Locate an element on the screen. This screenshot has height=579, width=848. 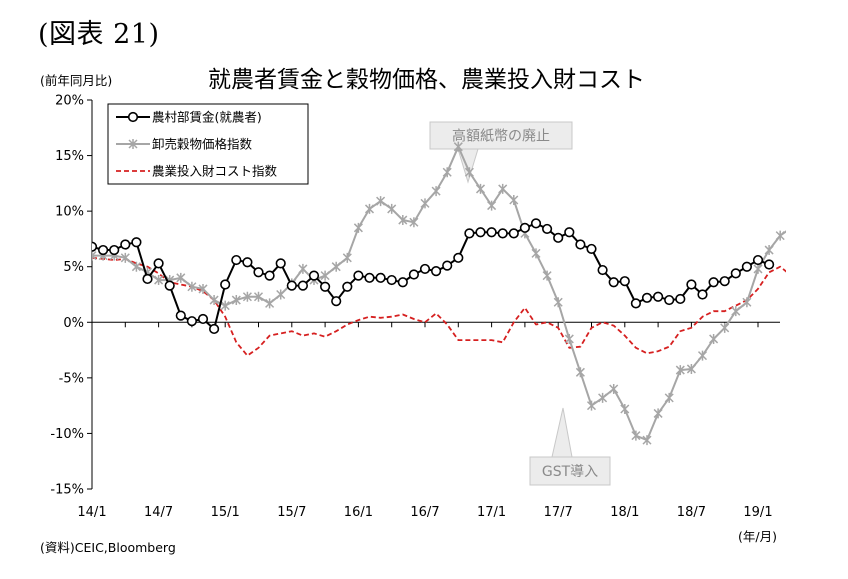
gst-callout-pointer is located at coordinates (562, 432).